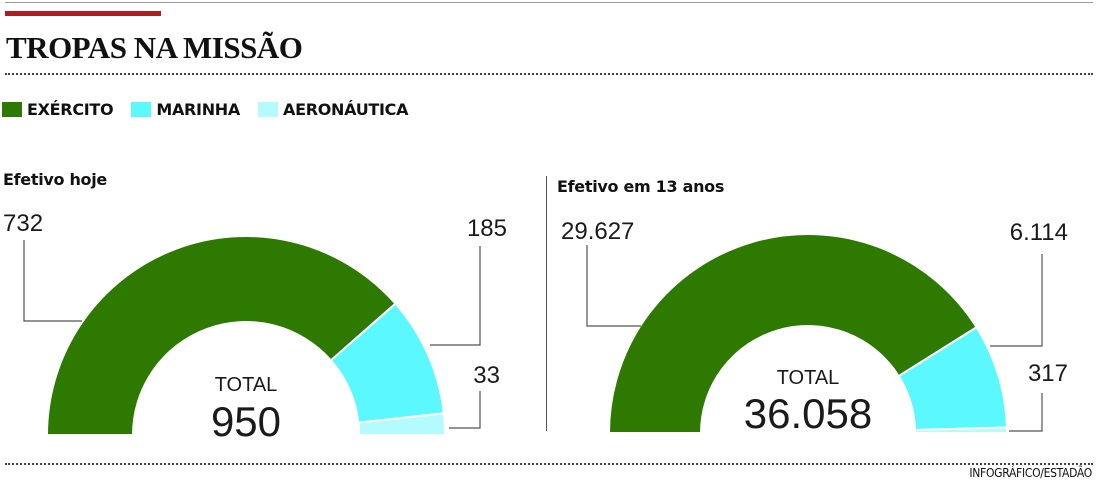  I want to click on credit-text: INFOGRÁFICO/ESTADÃO, so click(1030, 473).